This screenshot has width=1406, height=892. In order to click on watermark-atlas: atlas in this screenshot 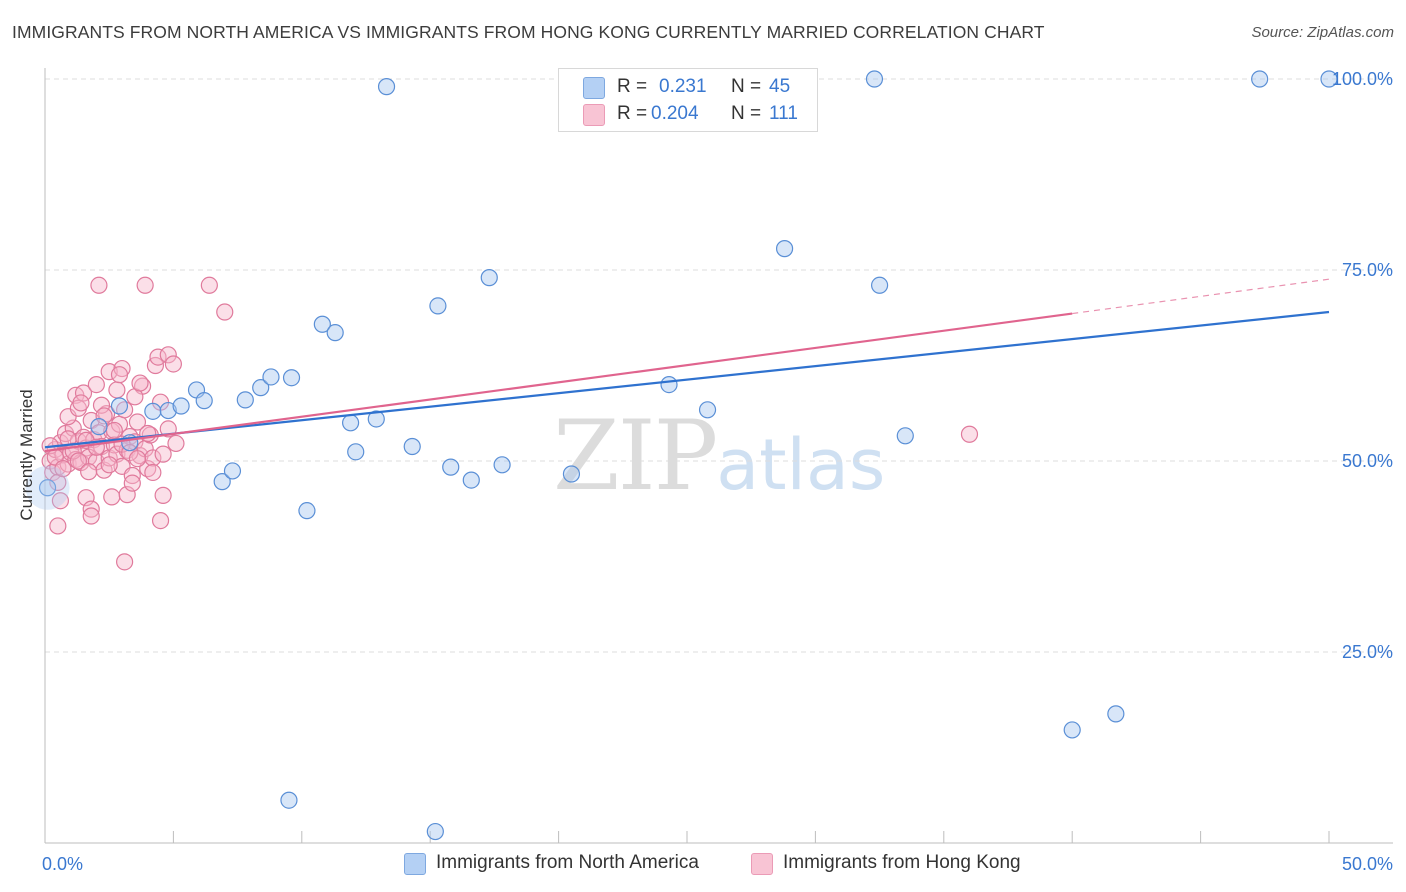, I will do `click(801, 465)`.